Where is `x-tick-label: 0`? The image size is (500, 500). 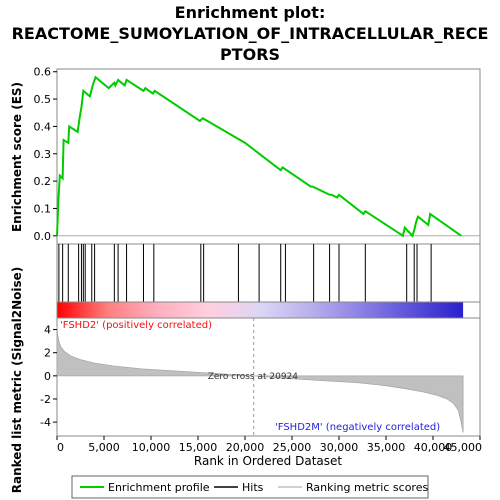
x-tick-label: 0 is located at coordinates (60, 447).